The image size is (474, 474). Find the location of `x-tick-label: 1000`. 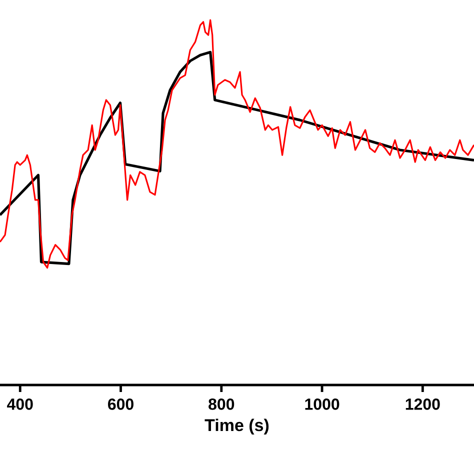

x-tick-label: 1000 is located at coordinates (322, 404).